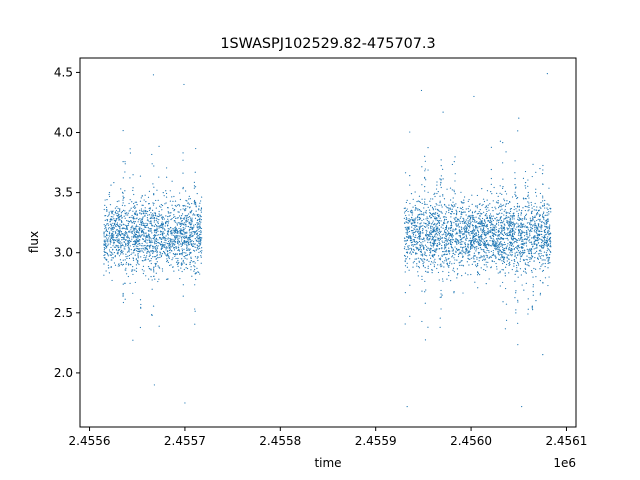 This screenshot has width=640, height=480. What do you see at coordinates (566, 441) in the screenshot?
I see `x-tick-label: 2.4561` at bounding box center [566, 441].